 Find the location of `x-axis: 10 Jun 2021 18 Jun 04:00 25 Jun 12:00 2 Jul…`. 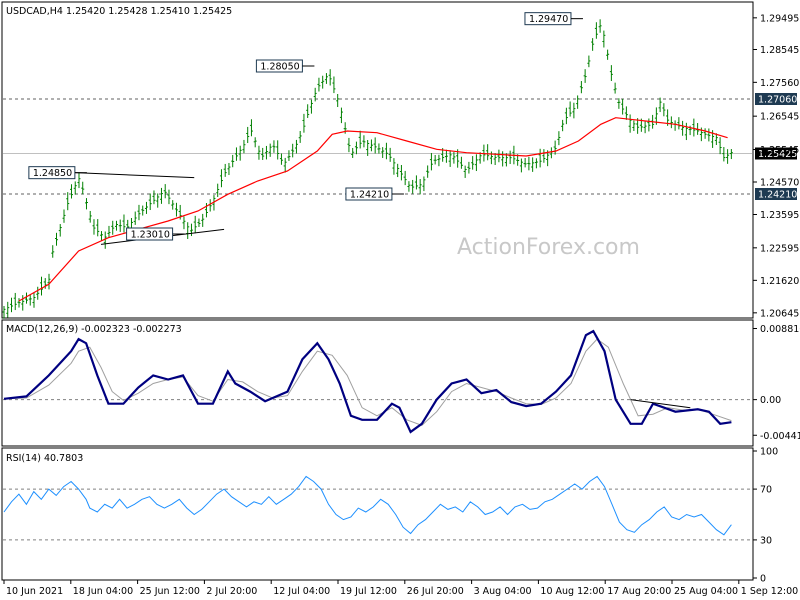

x-axis: 10 Jun 2021 18 Jun 04:00 25 Jun 12:00 2 Jul… is located at coordinates (400, 588).